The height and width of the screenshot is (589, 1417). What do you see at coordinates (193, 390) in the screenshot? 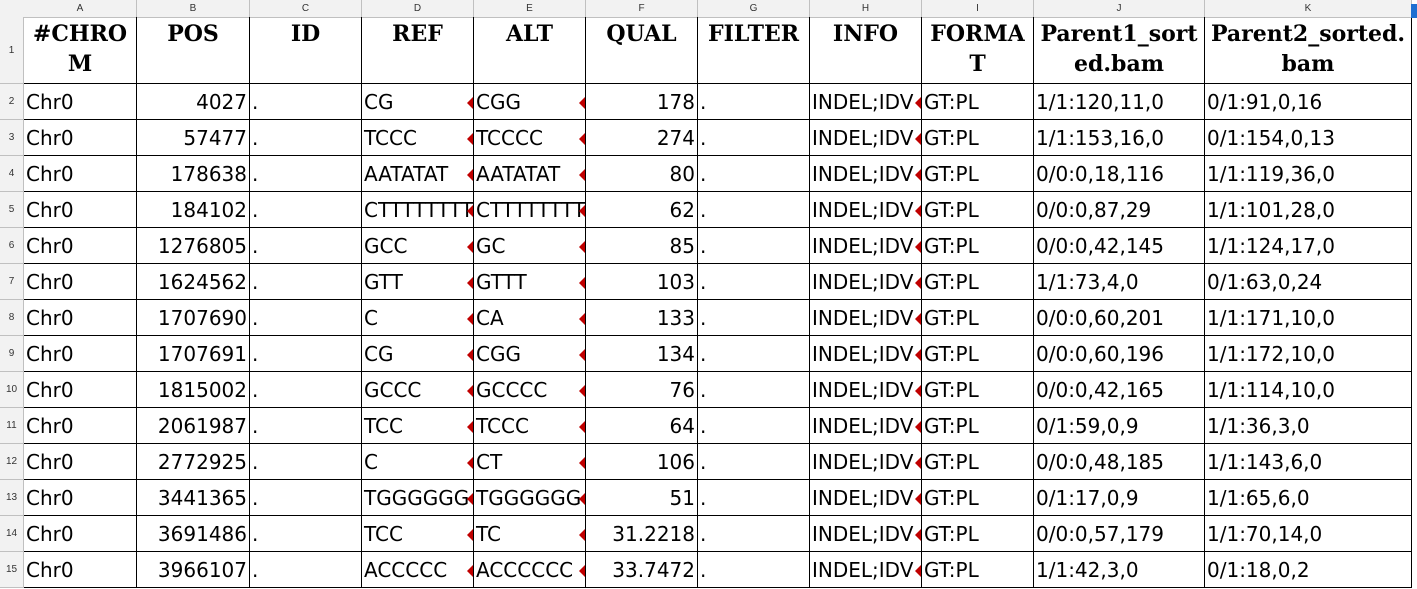
I see `data-cell: 1815002` at bounding box center [193, 390].